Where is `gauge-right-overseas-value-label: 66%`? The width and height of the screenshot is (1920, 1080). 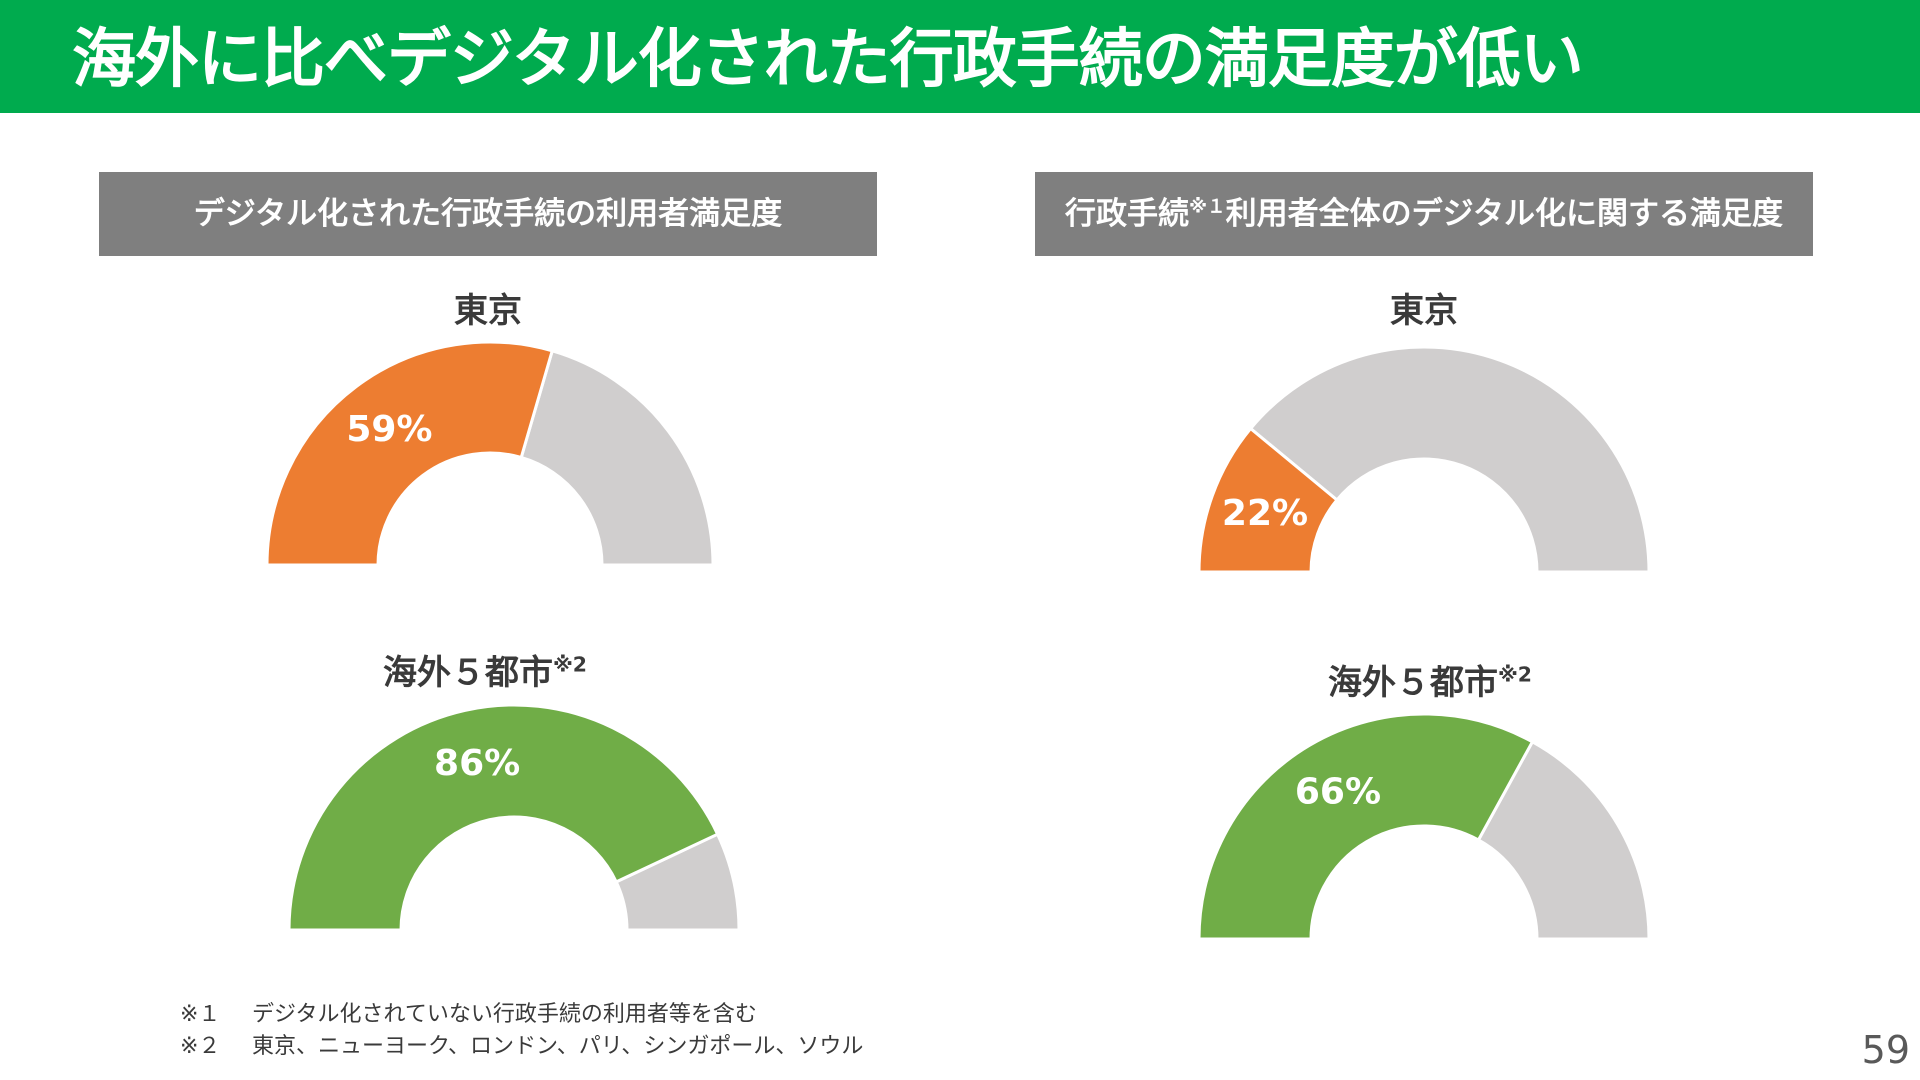 gauge-right-overseas-value-label: 66% is located at coordinates (1338, 792).